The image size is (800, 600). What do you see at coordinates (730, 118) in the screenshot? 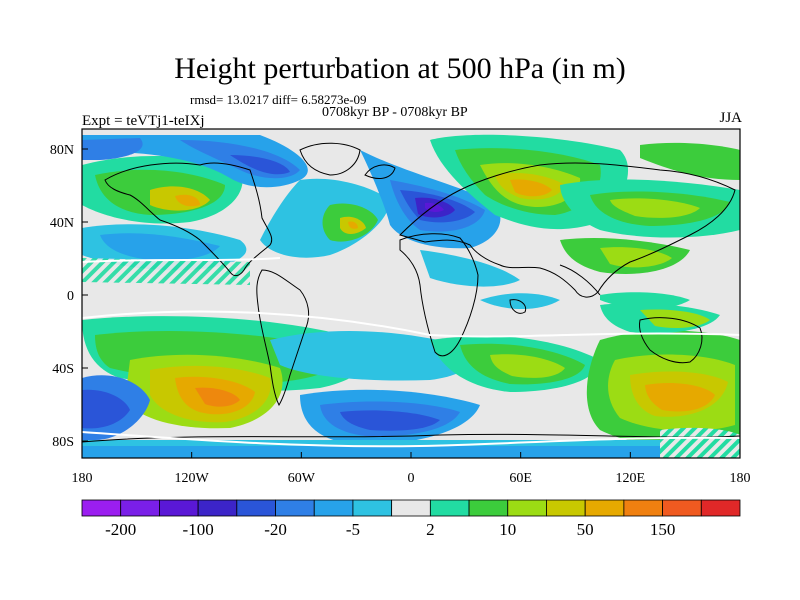
I see `season-label: JJA` at bounding box center [730, 118].